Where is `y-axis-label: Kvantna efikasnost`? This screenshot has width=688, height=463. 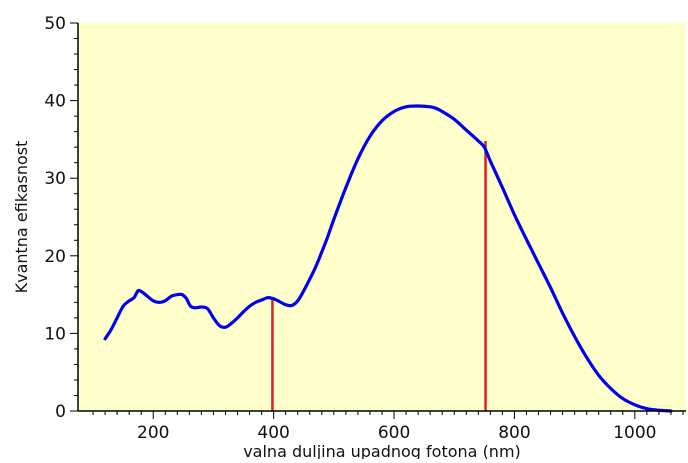
y-axis-label: Kvantna efikasnost is located at coordinates (21, 217).